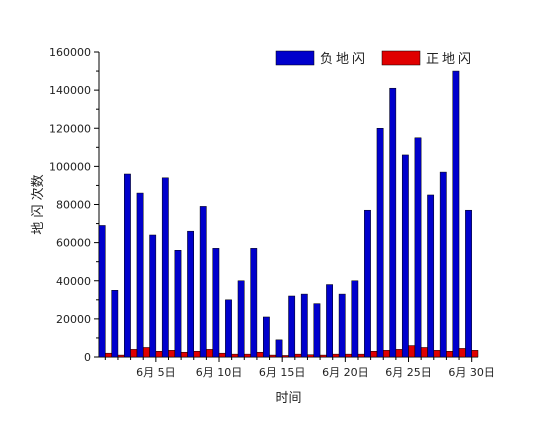 The width and height of the screenshot is (553, 428). What do you see at coordinates (70, 166) in the screenshot?
I see `y-tick-label: 100000` at bounding box center [70, 166].